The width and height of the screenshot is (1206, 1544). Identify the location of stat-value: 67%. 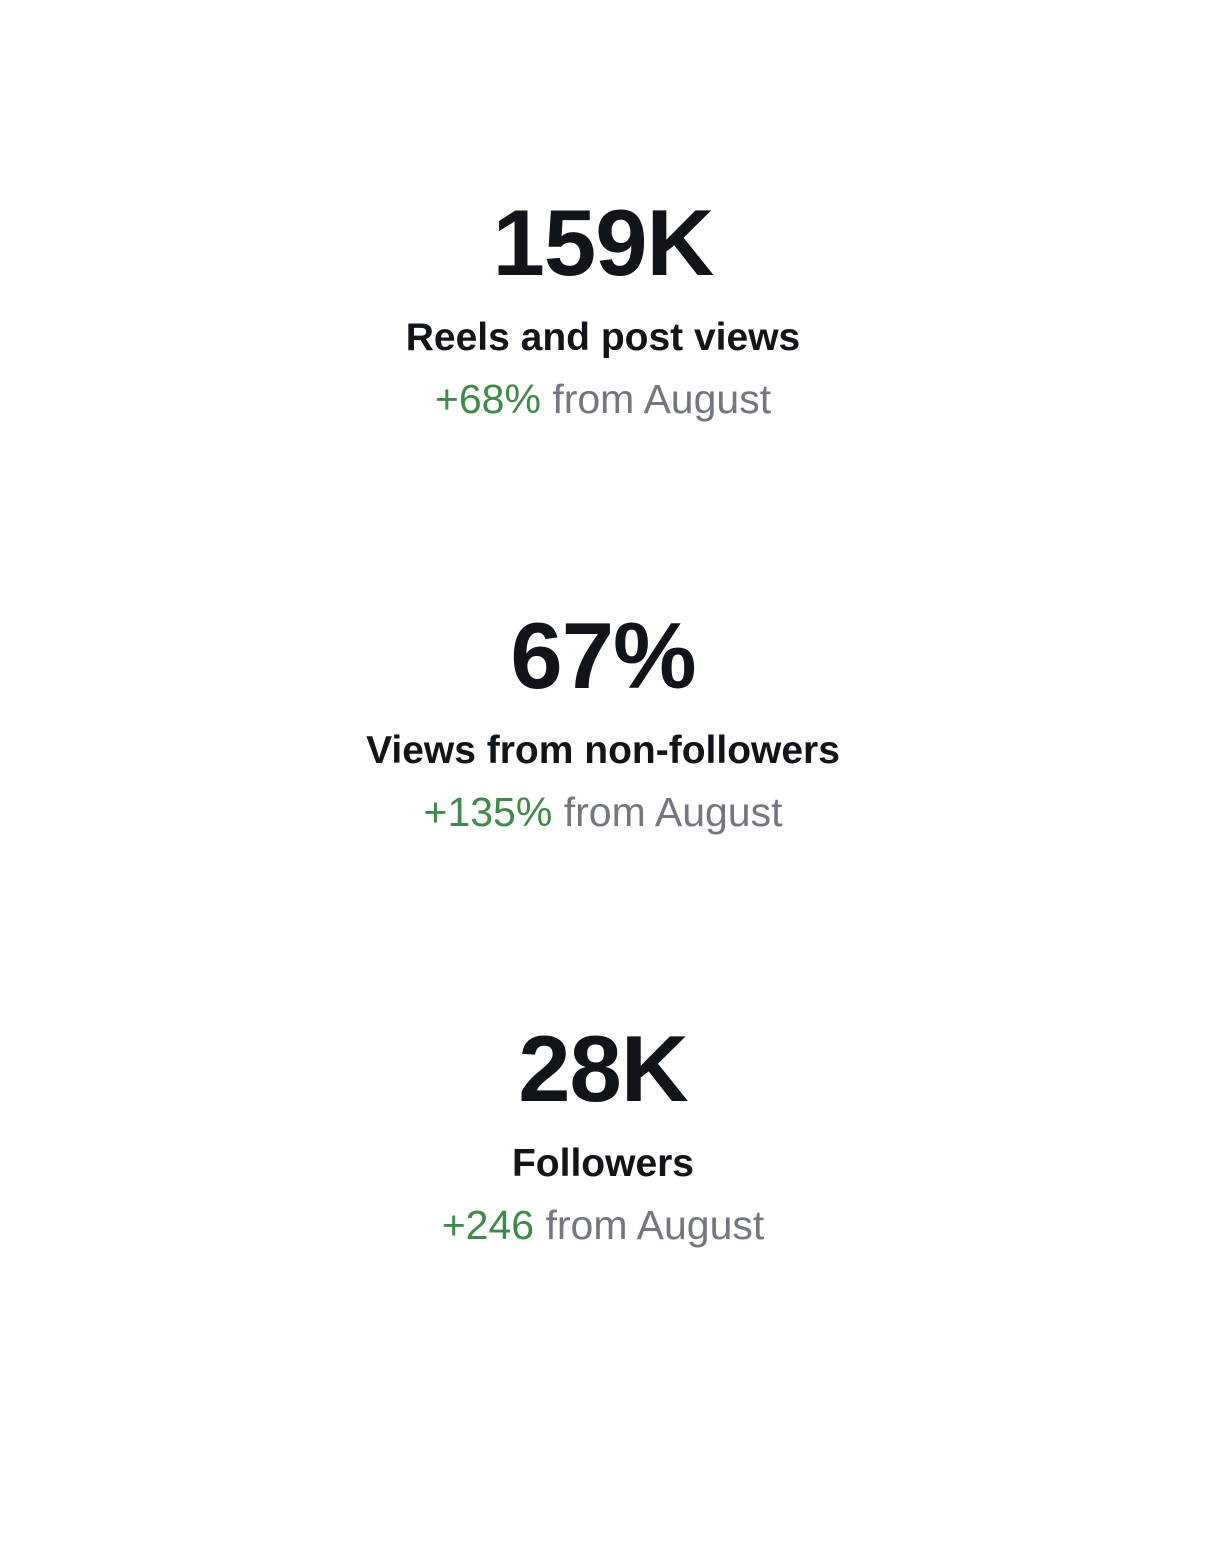
(603, 655).